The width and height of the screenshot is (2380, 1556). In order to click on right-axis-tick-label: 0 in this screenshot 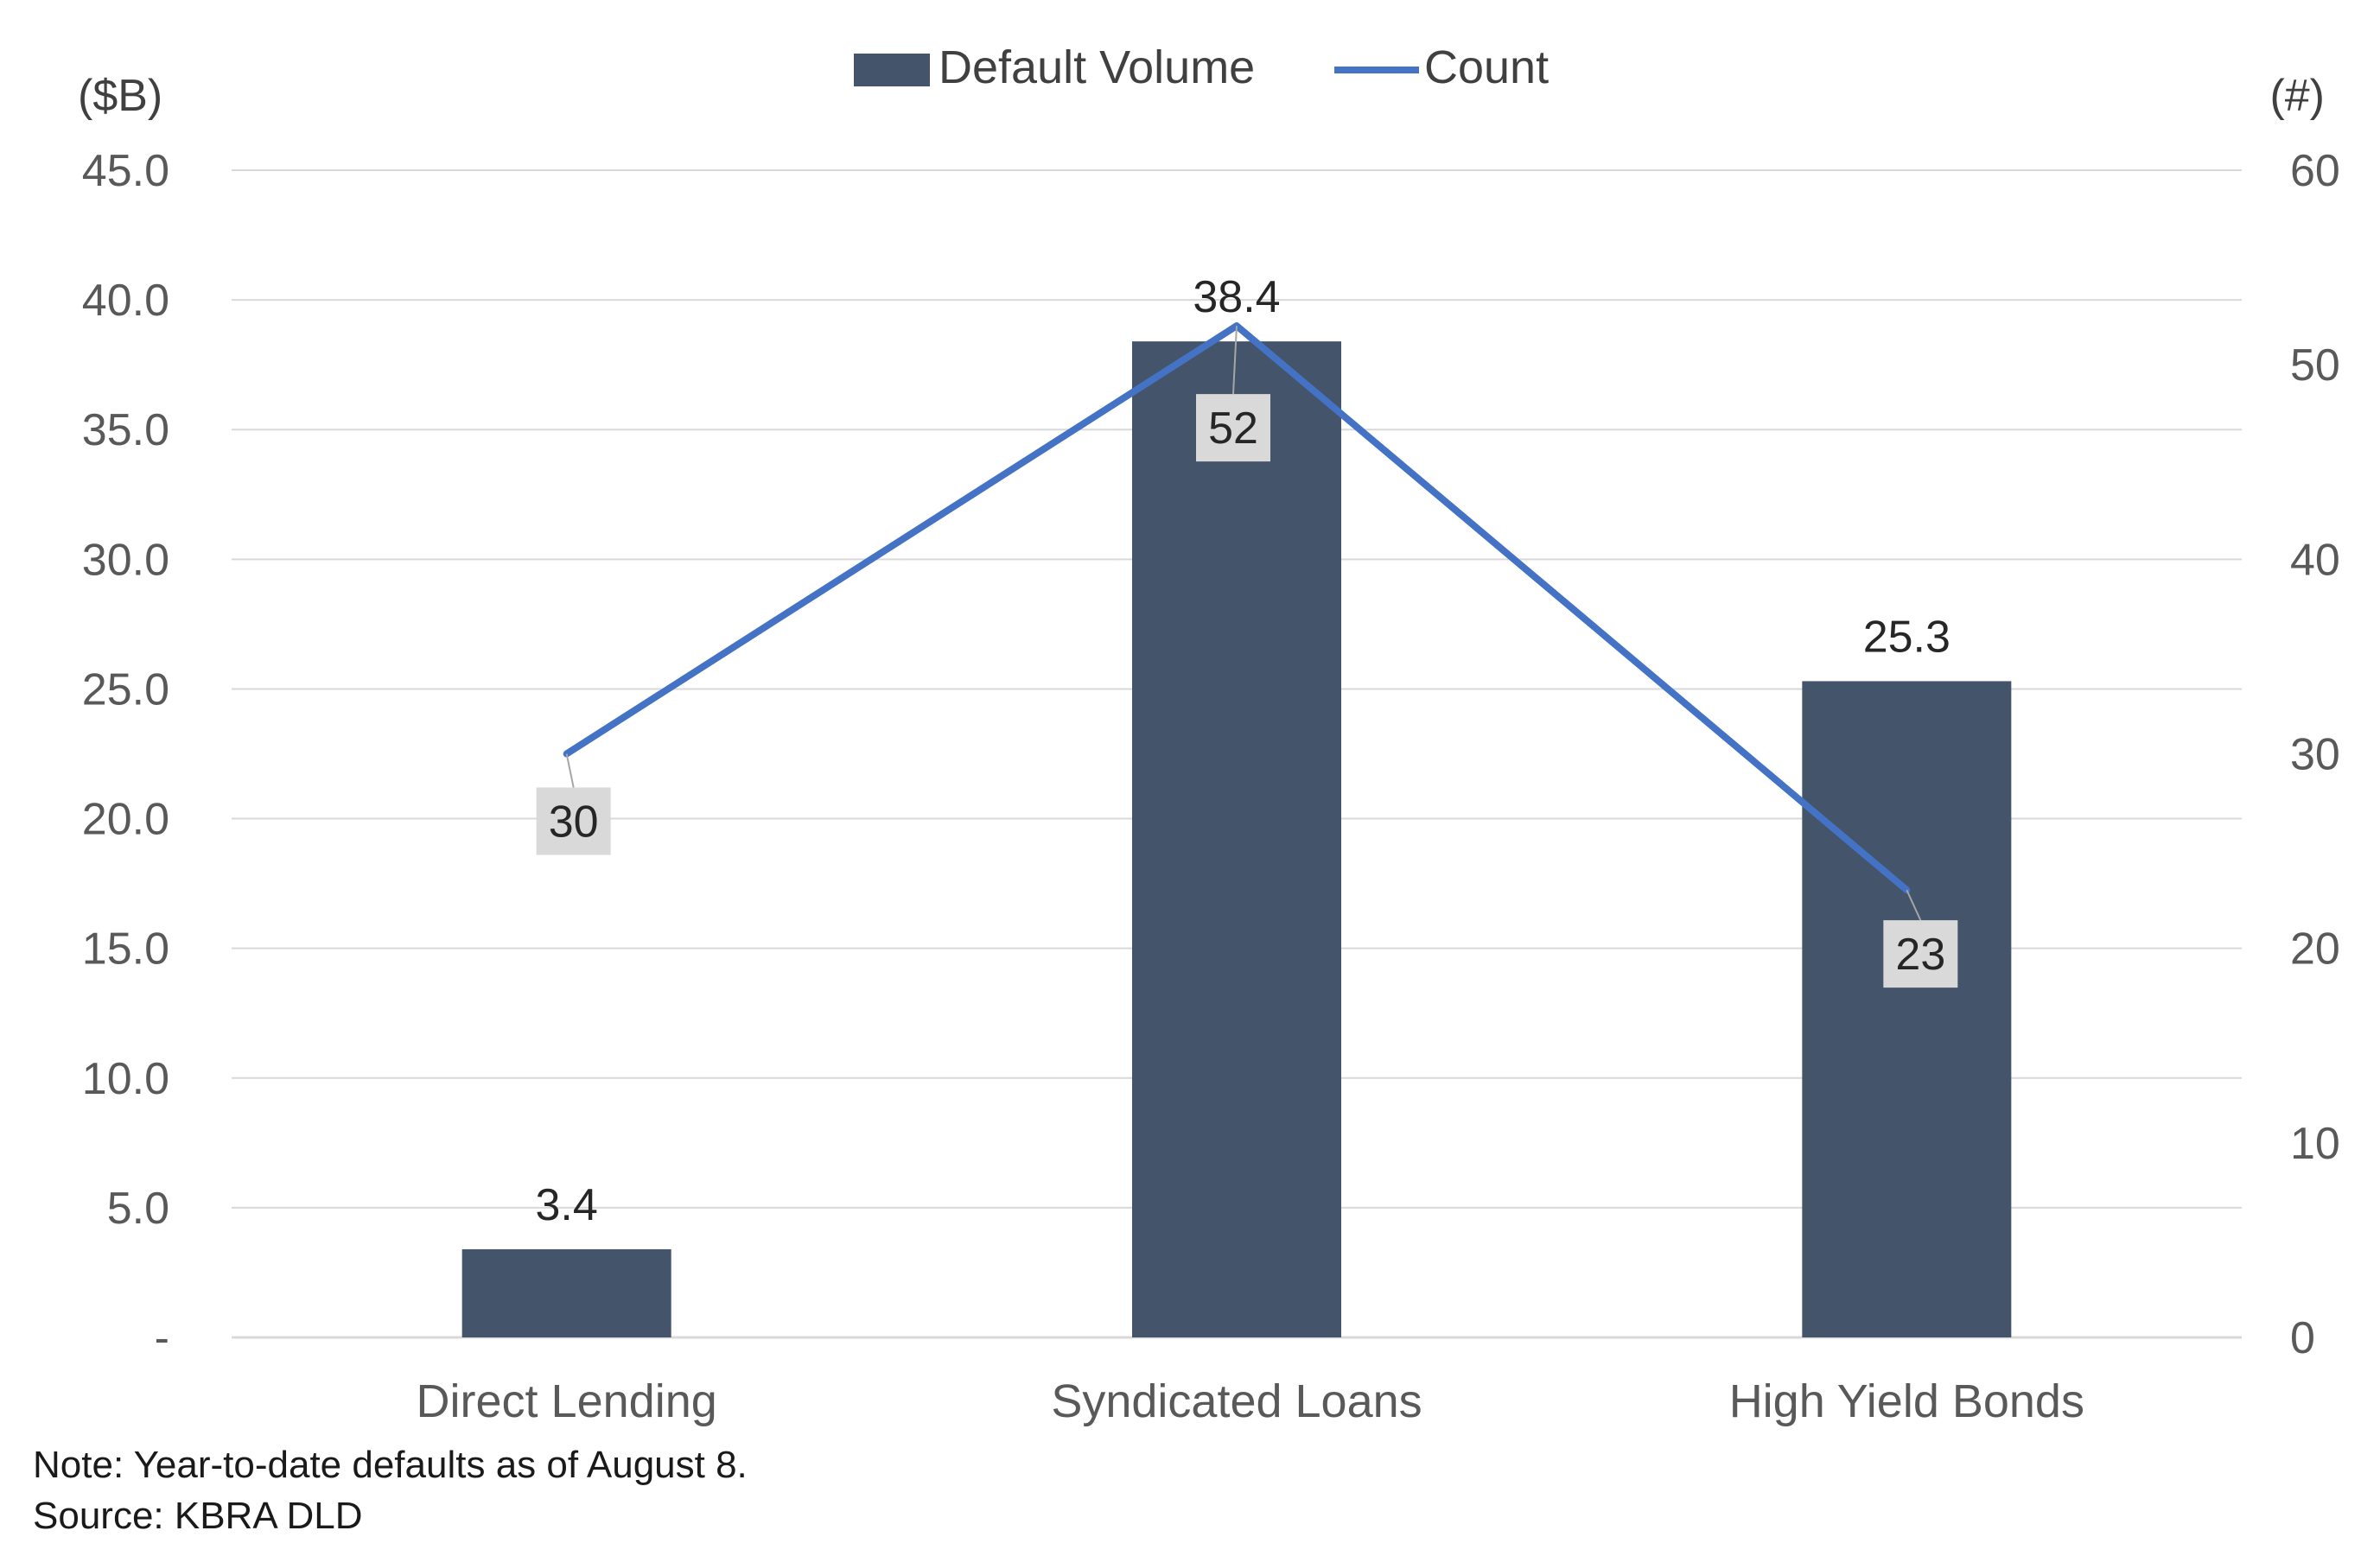, I will do `click(2302, 1338)`.